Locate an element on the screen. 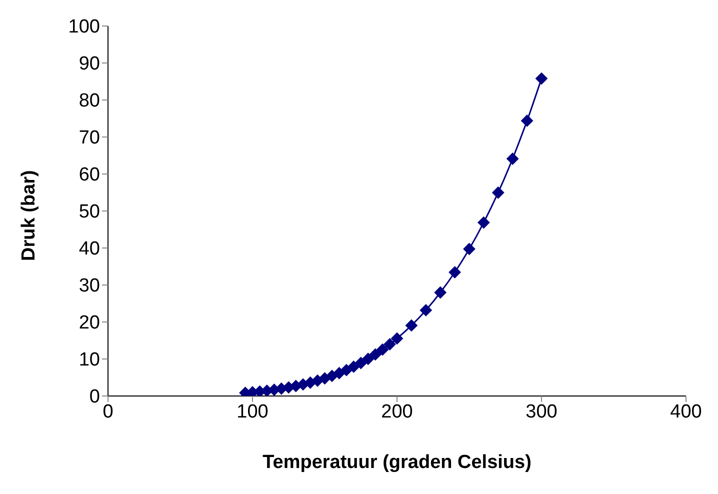 The height and width of the screenshot is (494, 718). x-tick-label: 300 is located at coordinates (542, 411).